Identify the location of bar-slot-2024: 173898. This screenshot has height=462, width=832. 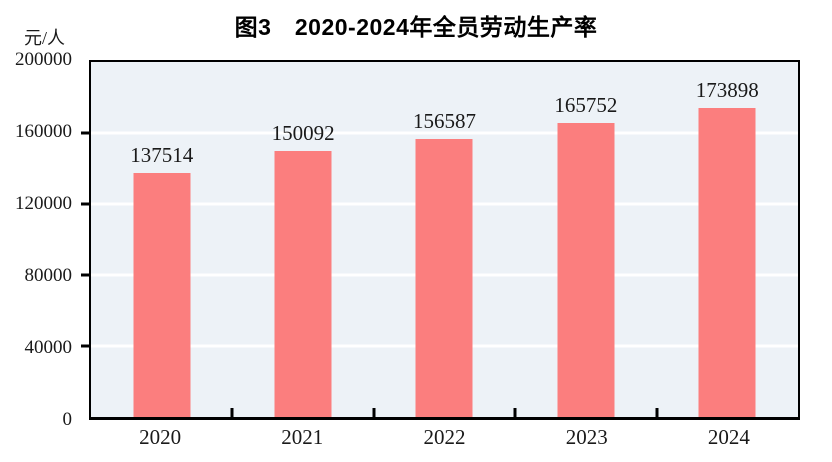
(727, 239).